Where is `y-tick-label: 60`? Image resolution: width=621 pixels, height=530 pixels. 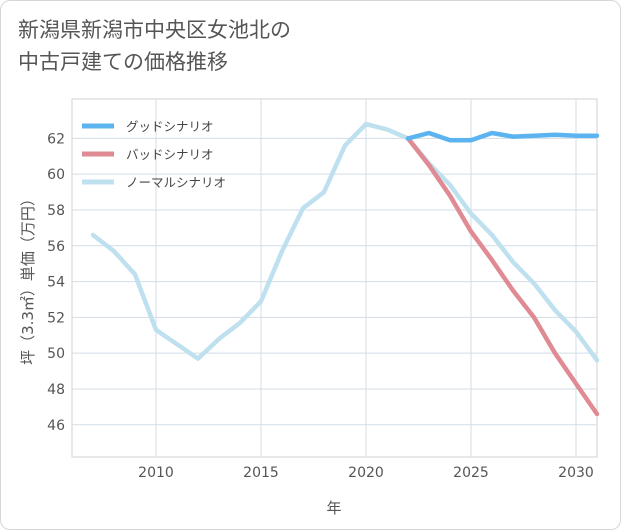
y-tick-label: 60 is located at coordinates (56, 175).